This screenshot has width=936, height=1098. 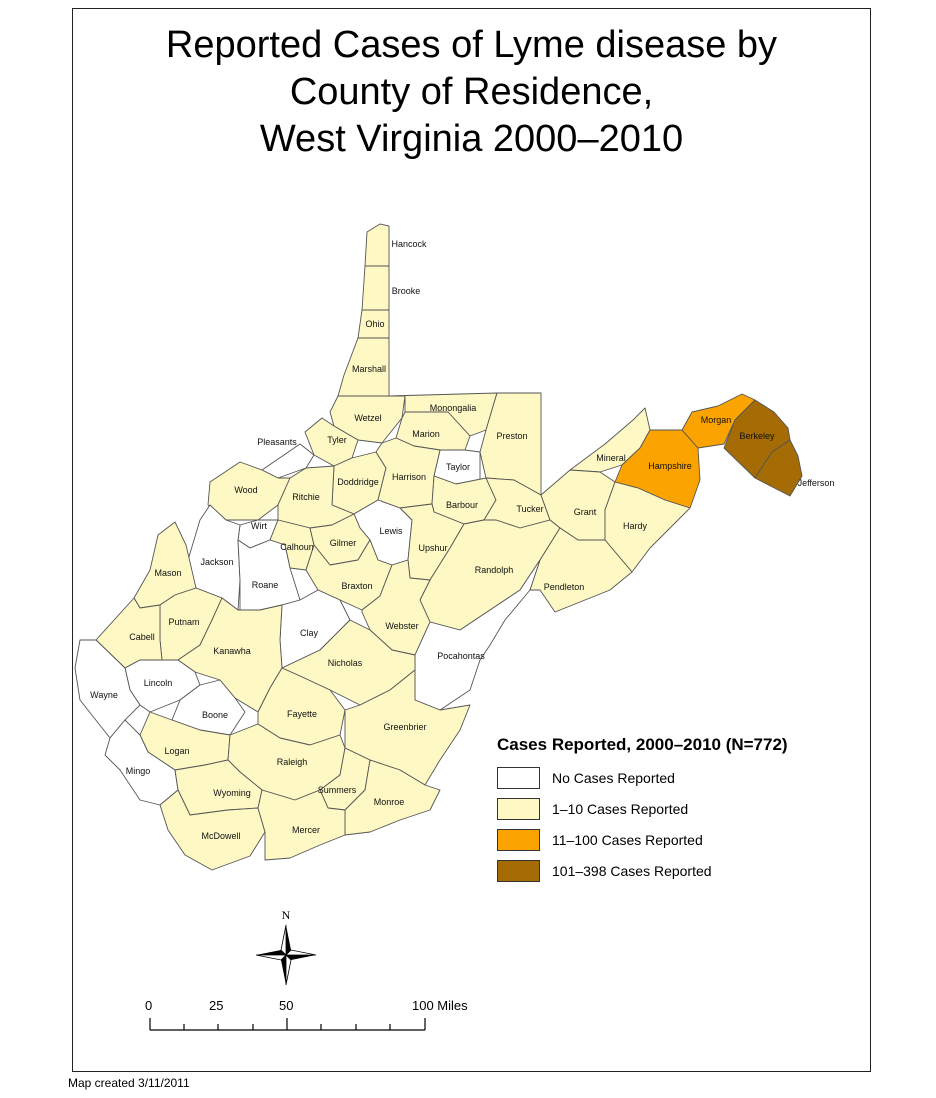 I want to click on county-jefferson, so click(x=778, y=468).